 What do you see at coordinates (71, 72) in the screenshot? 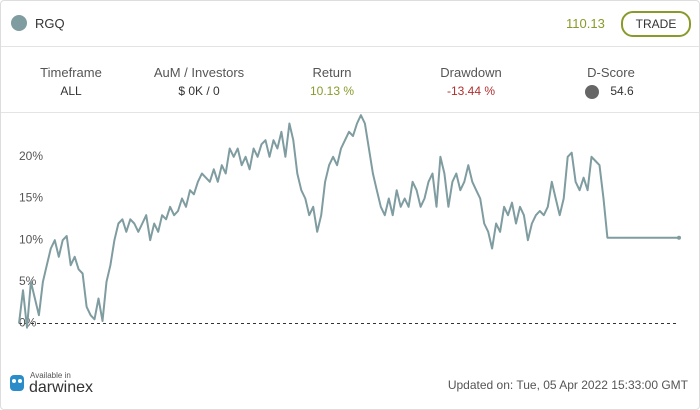
I see `stat-label: Timeframe` at bounding box center [71, 72].